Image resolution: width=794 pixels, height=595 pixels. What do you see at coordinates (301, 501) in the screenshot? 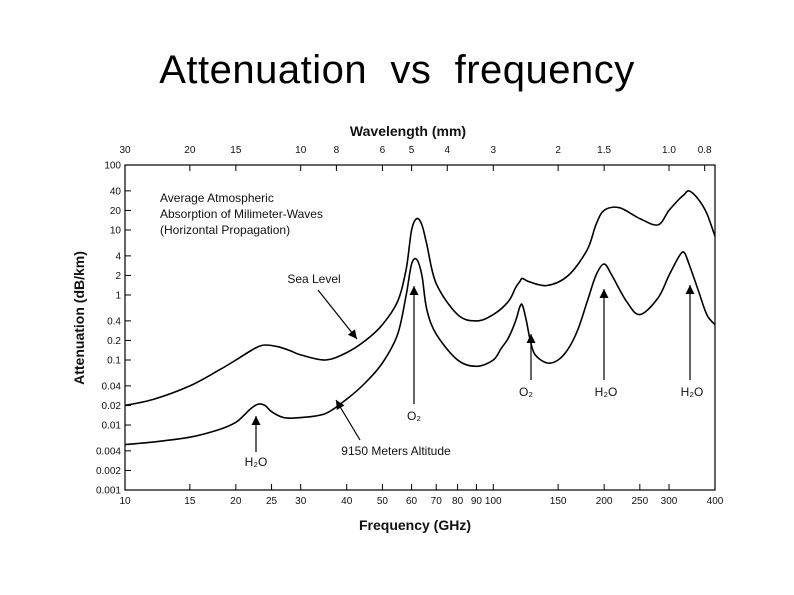
I see `x-tick-label: 30` at bounding box center [301, 501].